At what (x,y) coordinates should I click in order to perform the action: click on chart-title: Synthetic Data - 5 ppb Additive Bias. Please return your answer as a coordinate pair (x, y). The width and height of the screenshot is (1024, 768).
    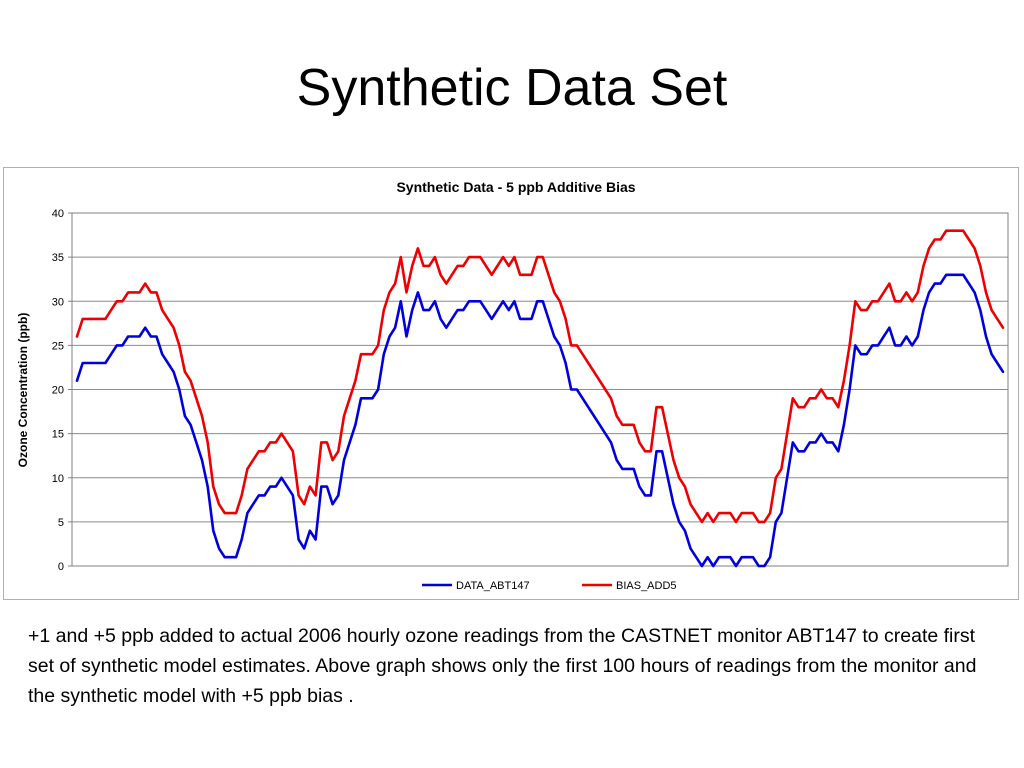
    Looking at the image, I should click on (515, 187).